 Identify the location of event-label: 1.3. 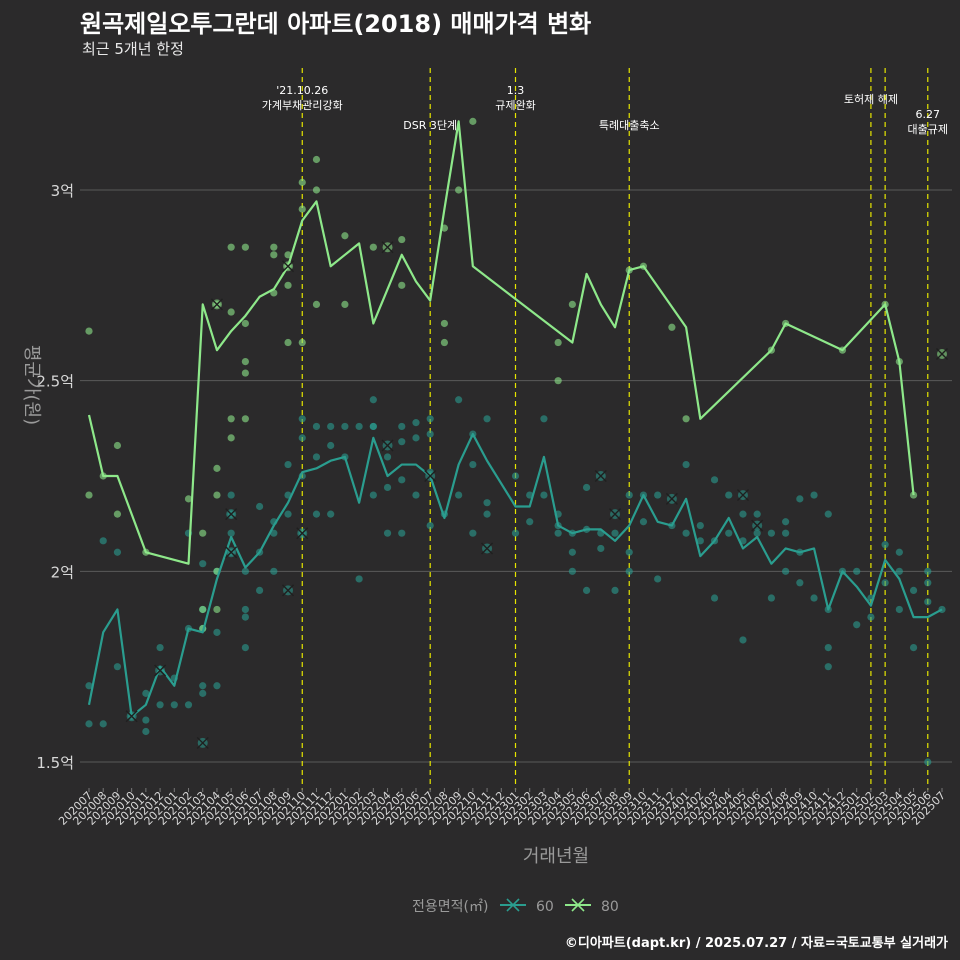
(516, 90).